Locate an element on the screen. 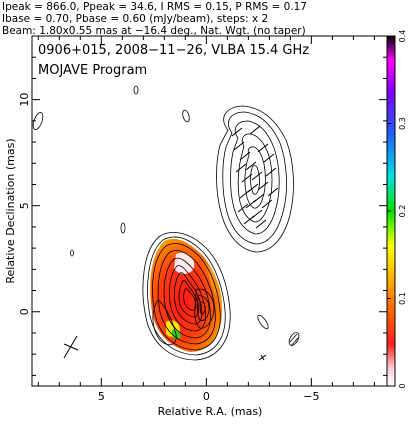 The height and width of the screenshot is (424, 409). colorbar-ticks: 0 0.1 0.2 0.3 0.4 is located at coordinates (397, 209).